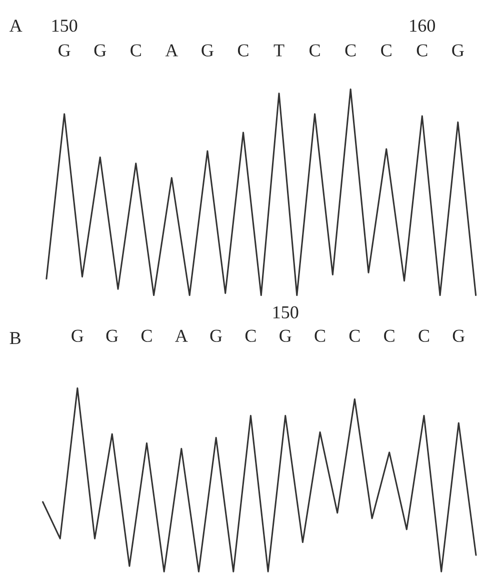 Image resolution: width=490 pixels, height=587 pixels. What do you see at coordinates (279, 50) in the screenshot?
I see `x-tick-label: T` at bounding box center [279, 50].